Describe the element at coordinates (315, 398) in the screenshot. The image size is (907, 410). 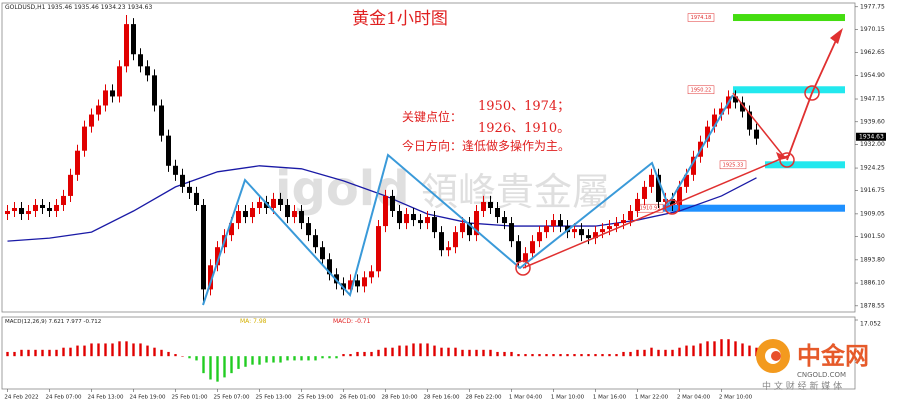
I see `x-tick-label: 25 Feb 19:00` at that location.